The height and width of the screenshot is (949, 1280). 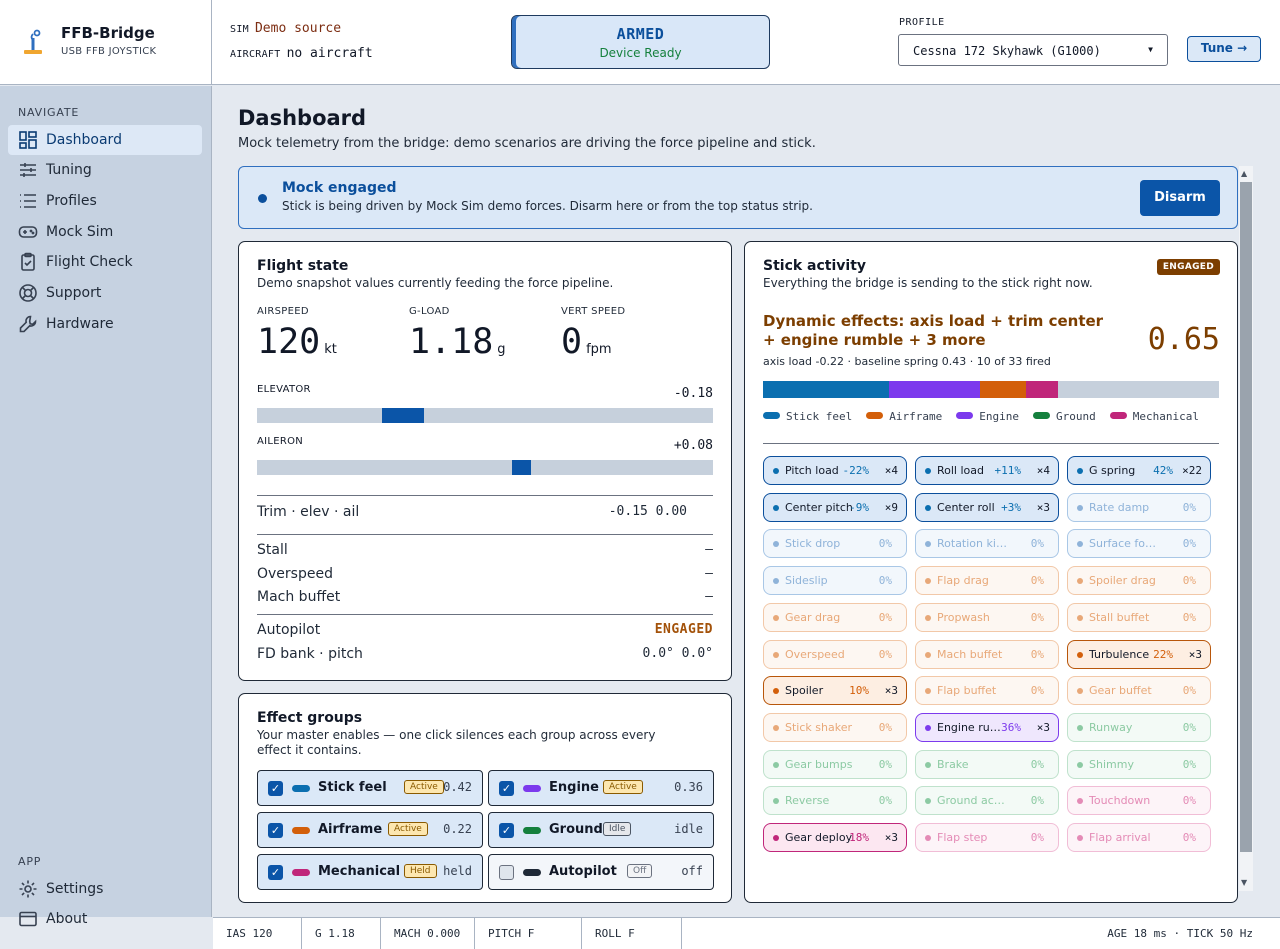 I want to click on scroll-down-icon: ▼, so click(x=1244, y=882).